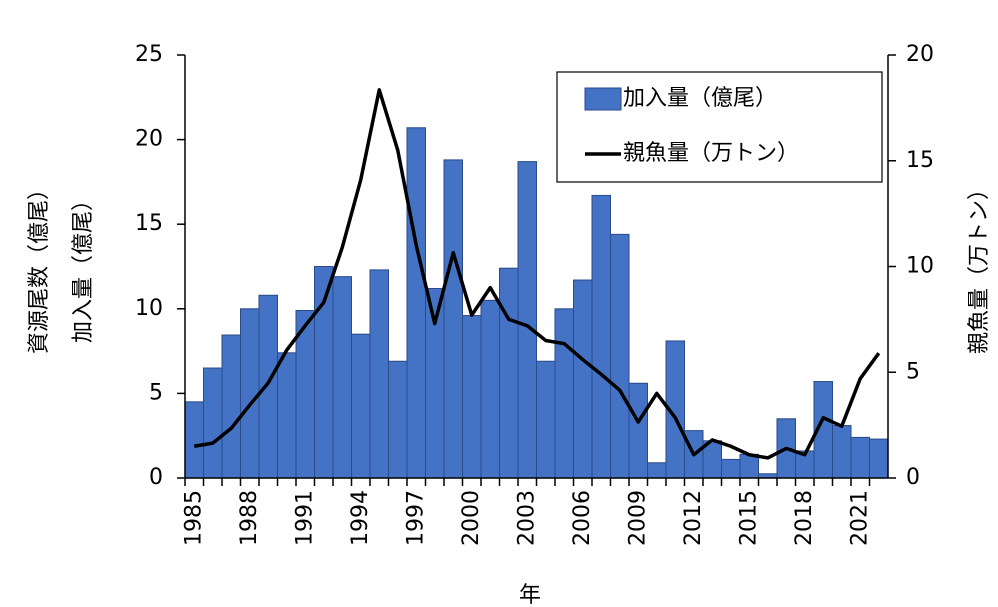 The height and width of the screenshot is (607, 998). I want to click on x-tick-label: 1988, so click(249, 518).